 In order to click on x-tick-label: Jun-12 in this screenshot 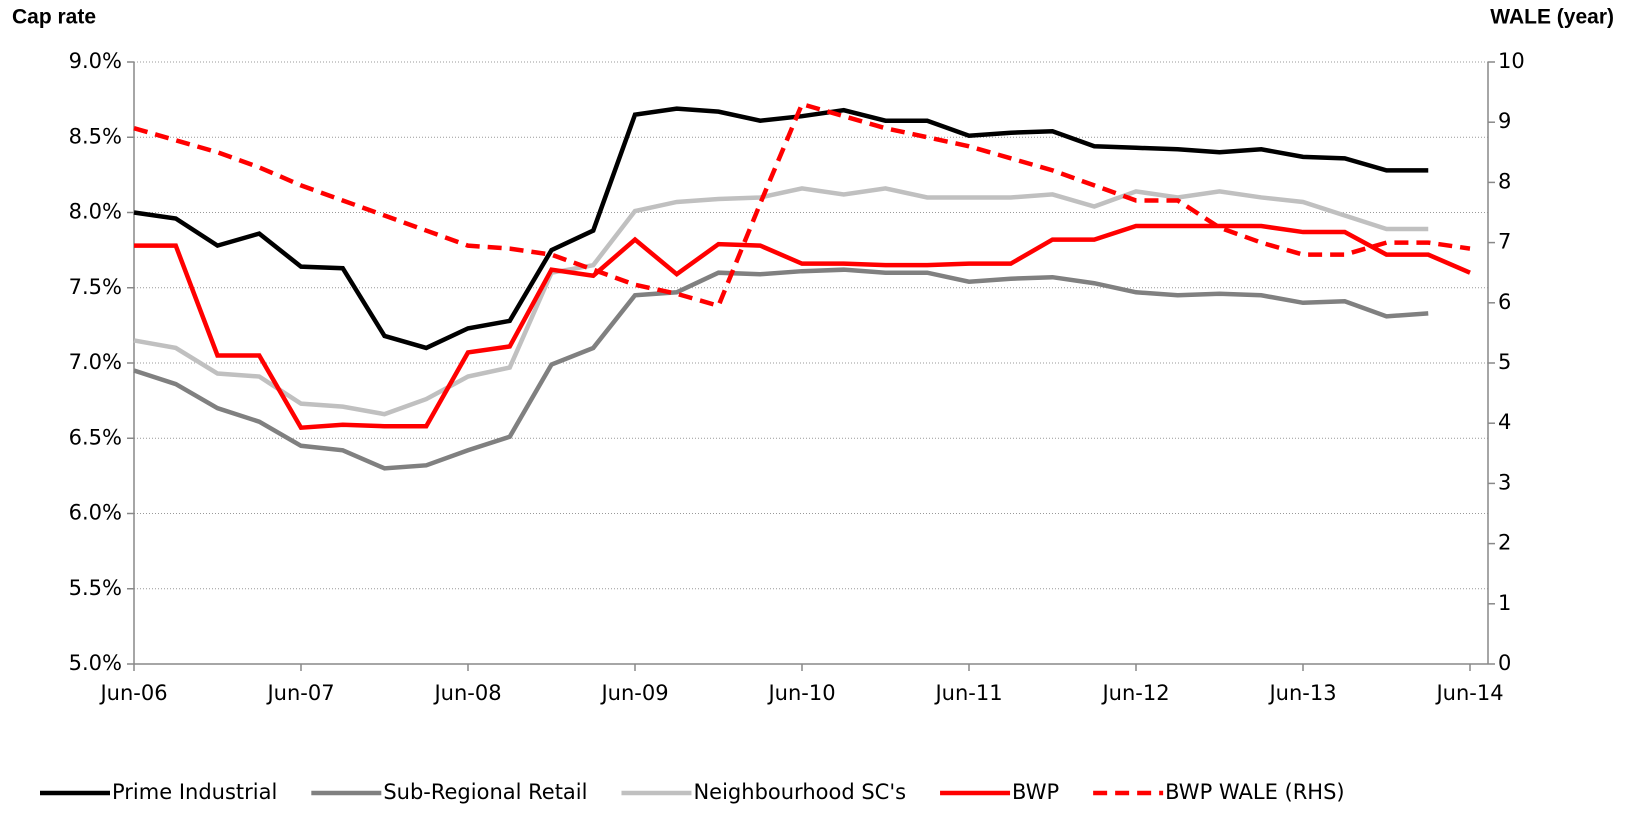, I will do `click(1134, 693)`.